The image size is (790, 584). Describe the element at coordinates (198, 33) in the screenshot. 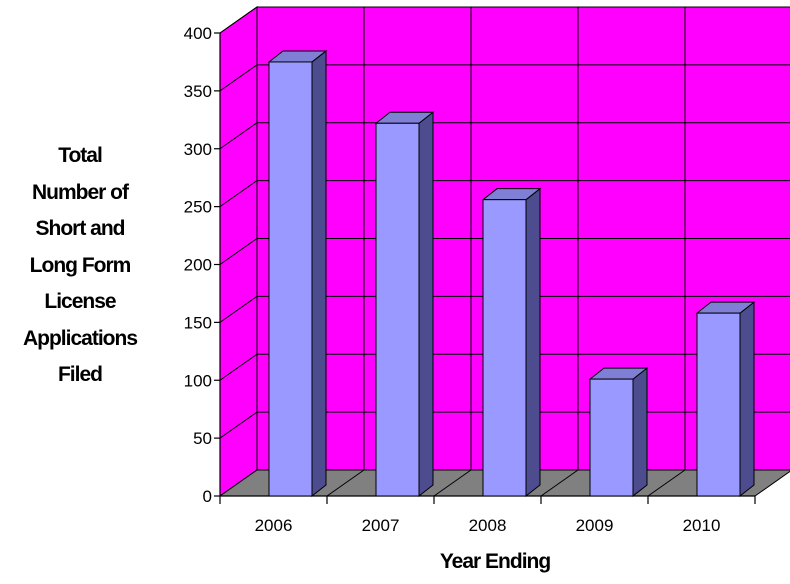

I see `y-tick-label: 400` at that location.